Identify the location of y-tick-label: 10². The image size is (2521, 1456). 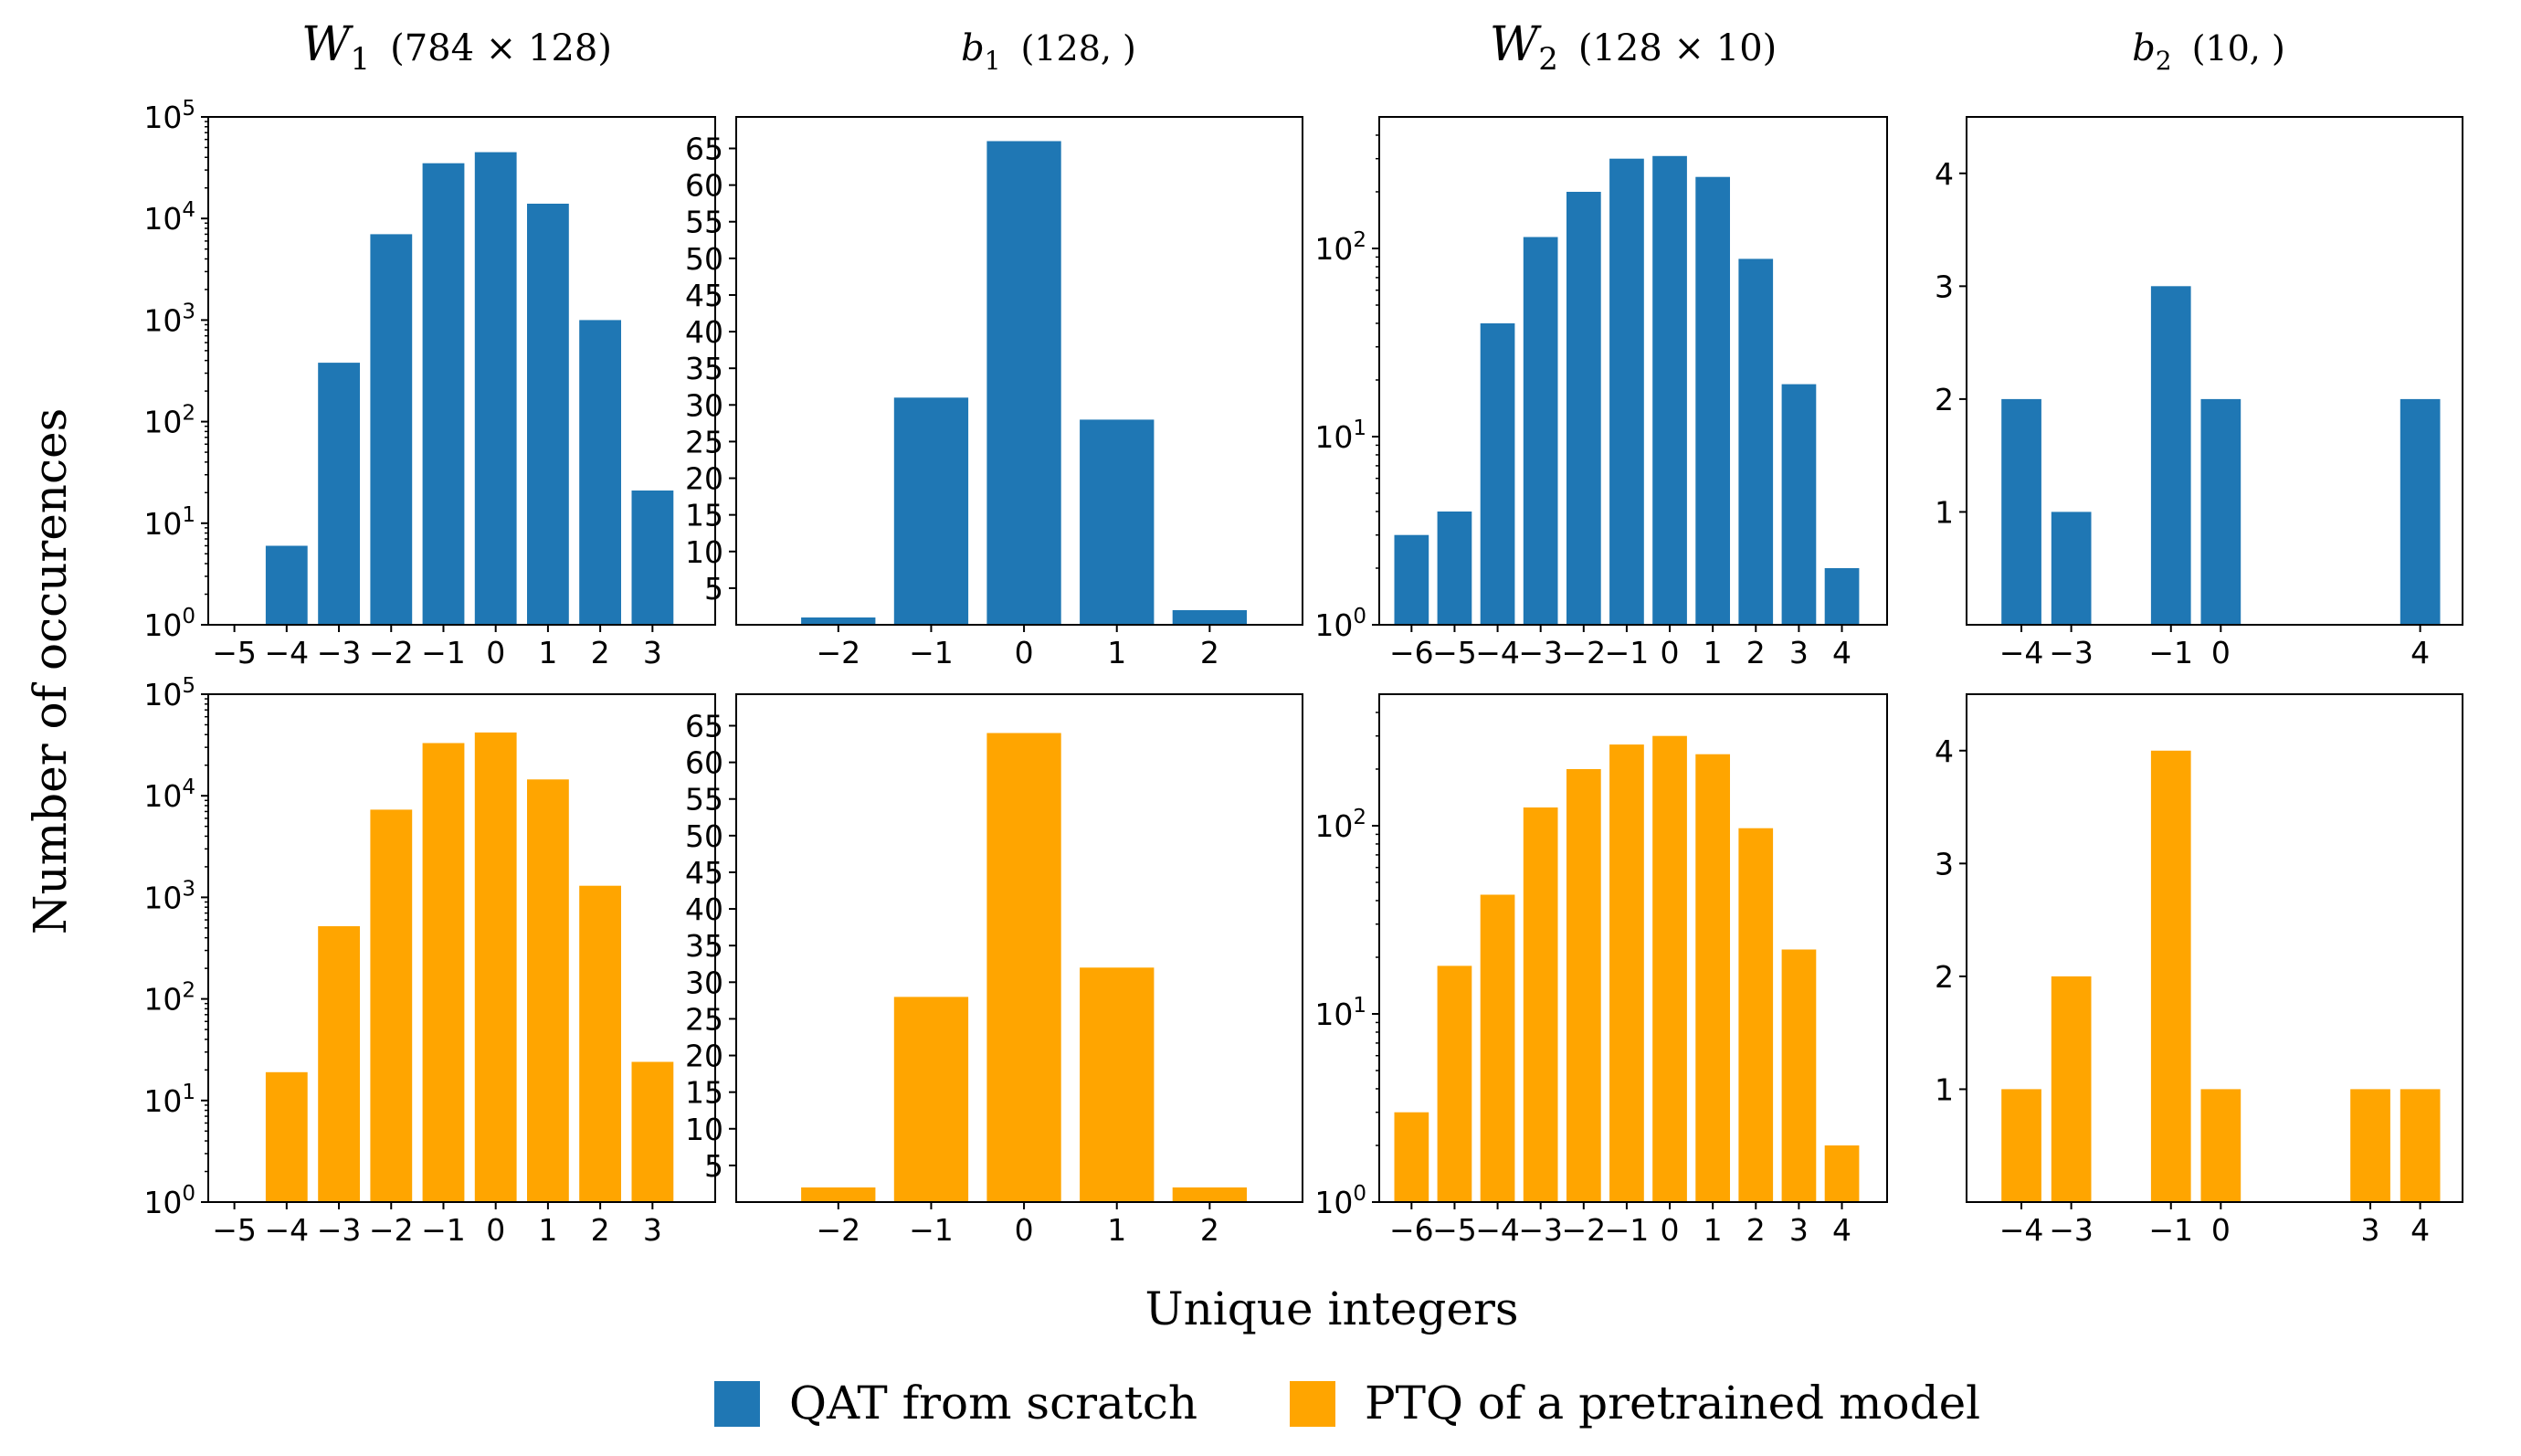
(1340, 825).